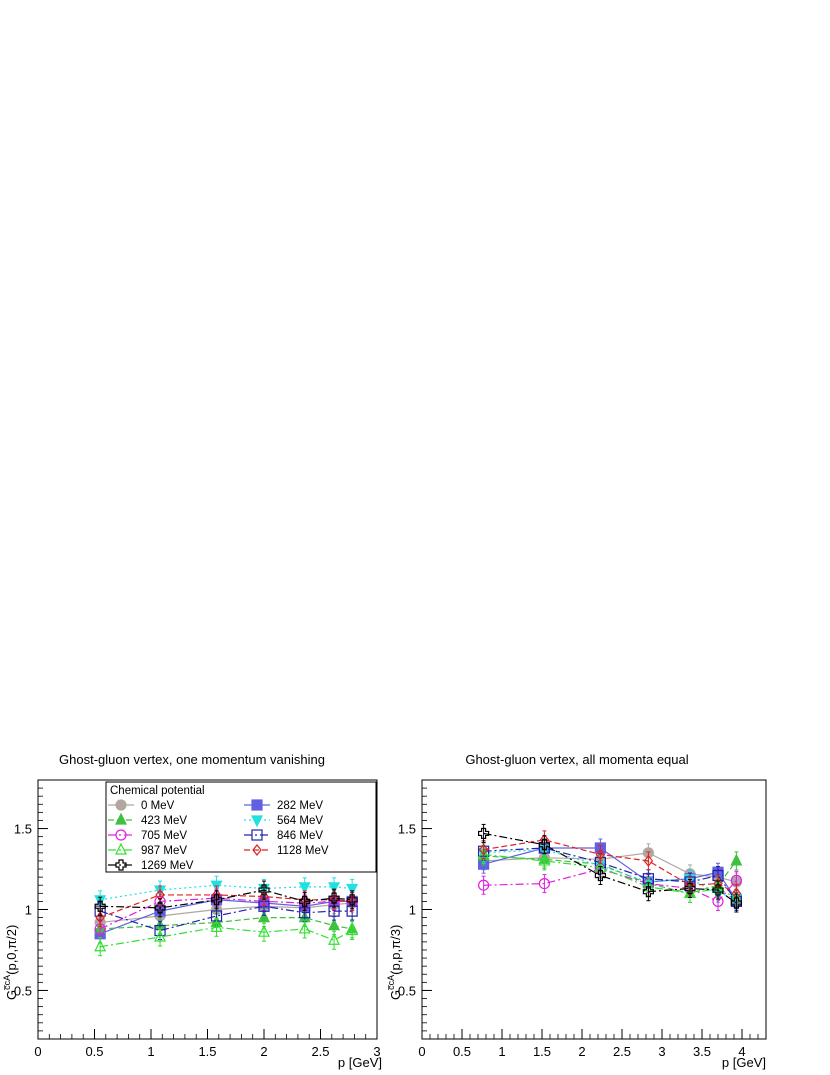 Image resolution: width=830 pixels, height=1075 pixels. What do you see at coordinates (661, 1051) in the screenshot?
I see `x-tick-label: 3` at bounding box center [661, 1051].